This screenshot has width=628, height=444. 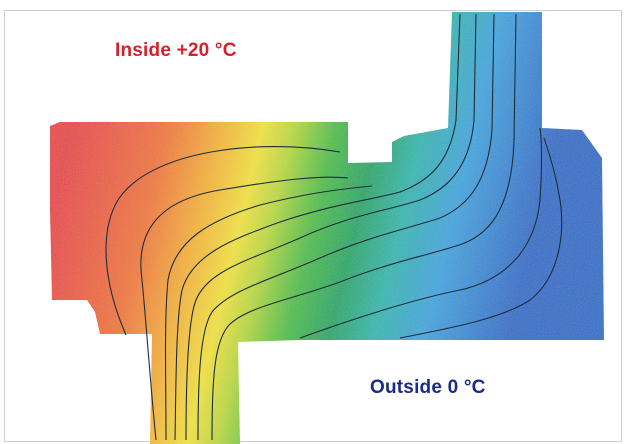 What do you see at coordinates (428, 387) in the screenshot?
I see `outside-temperature-label: Outside 0 °C` at bounding box center [428, 387].